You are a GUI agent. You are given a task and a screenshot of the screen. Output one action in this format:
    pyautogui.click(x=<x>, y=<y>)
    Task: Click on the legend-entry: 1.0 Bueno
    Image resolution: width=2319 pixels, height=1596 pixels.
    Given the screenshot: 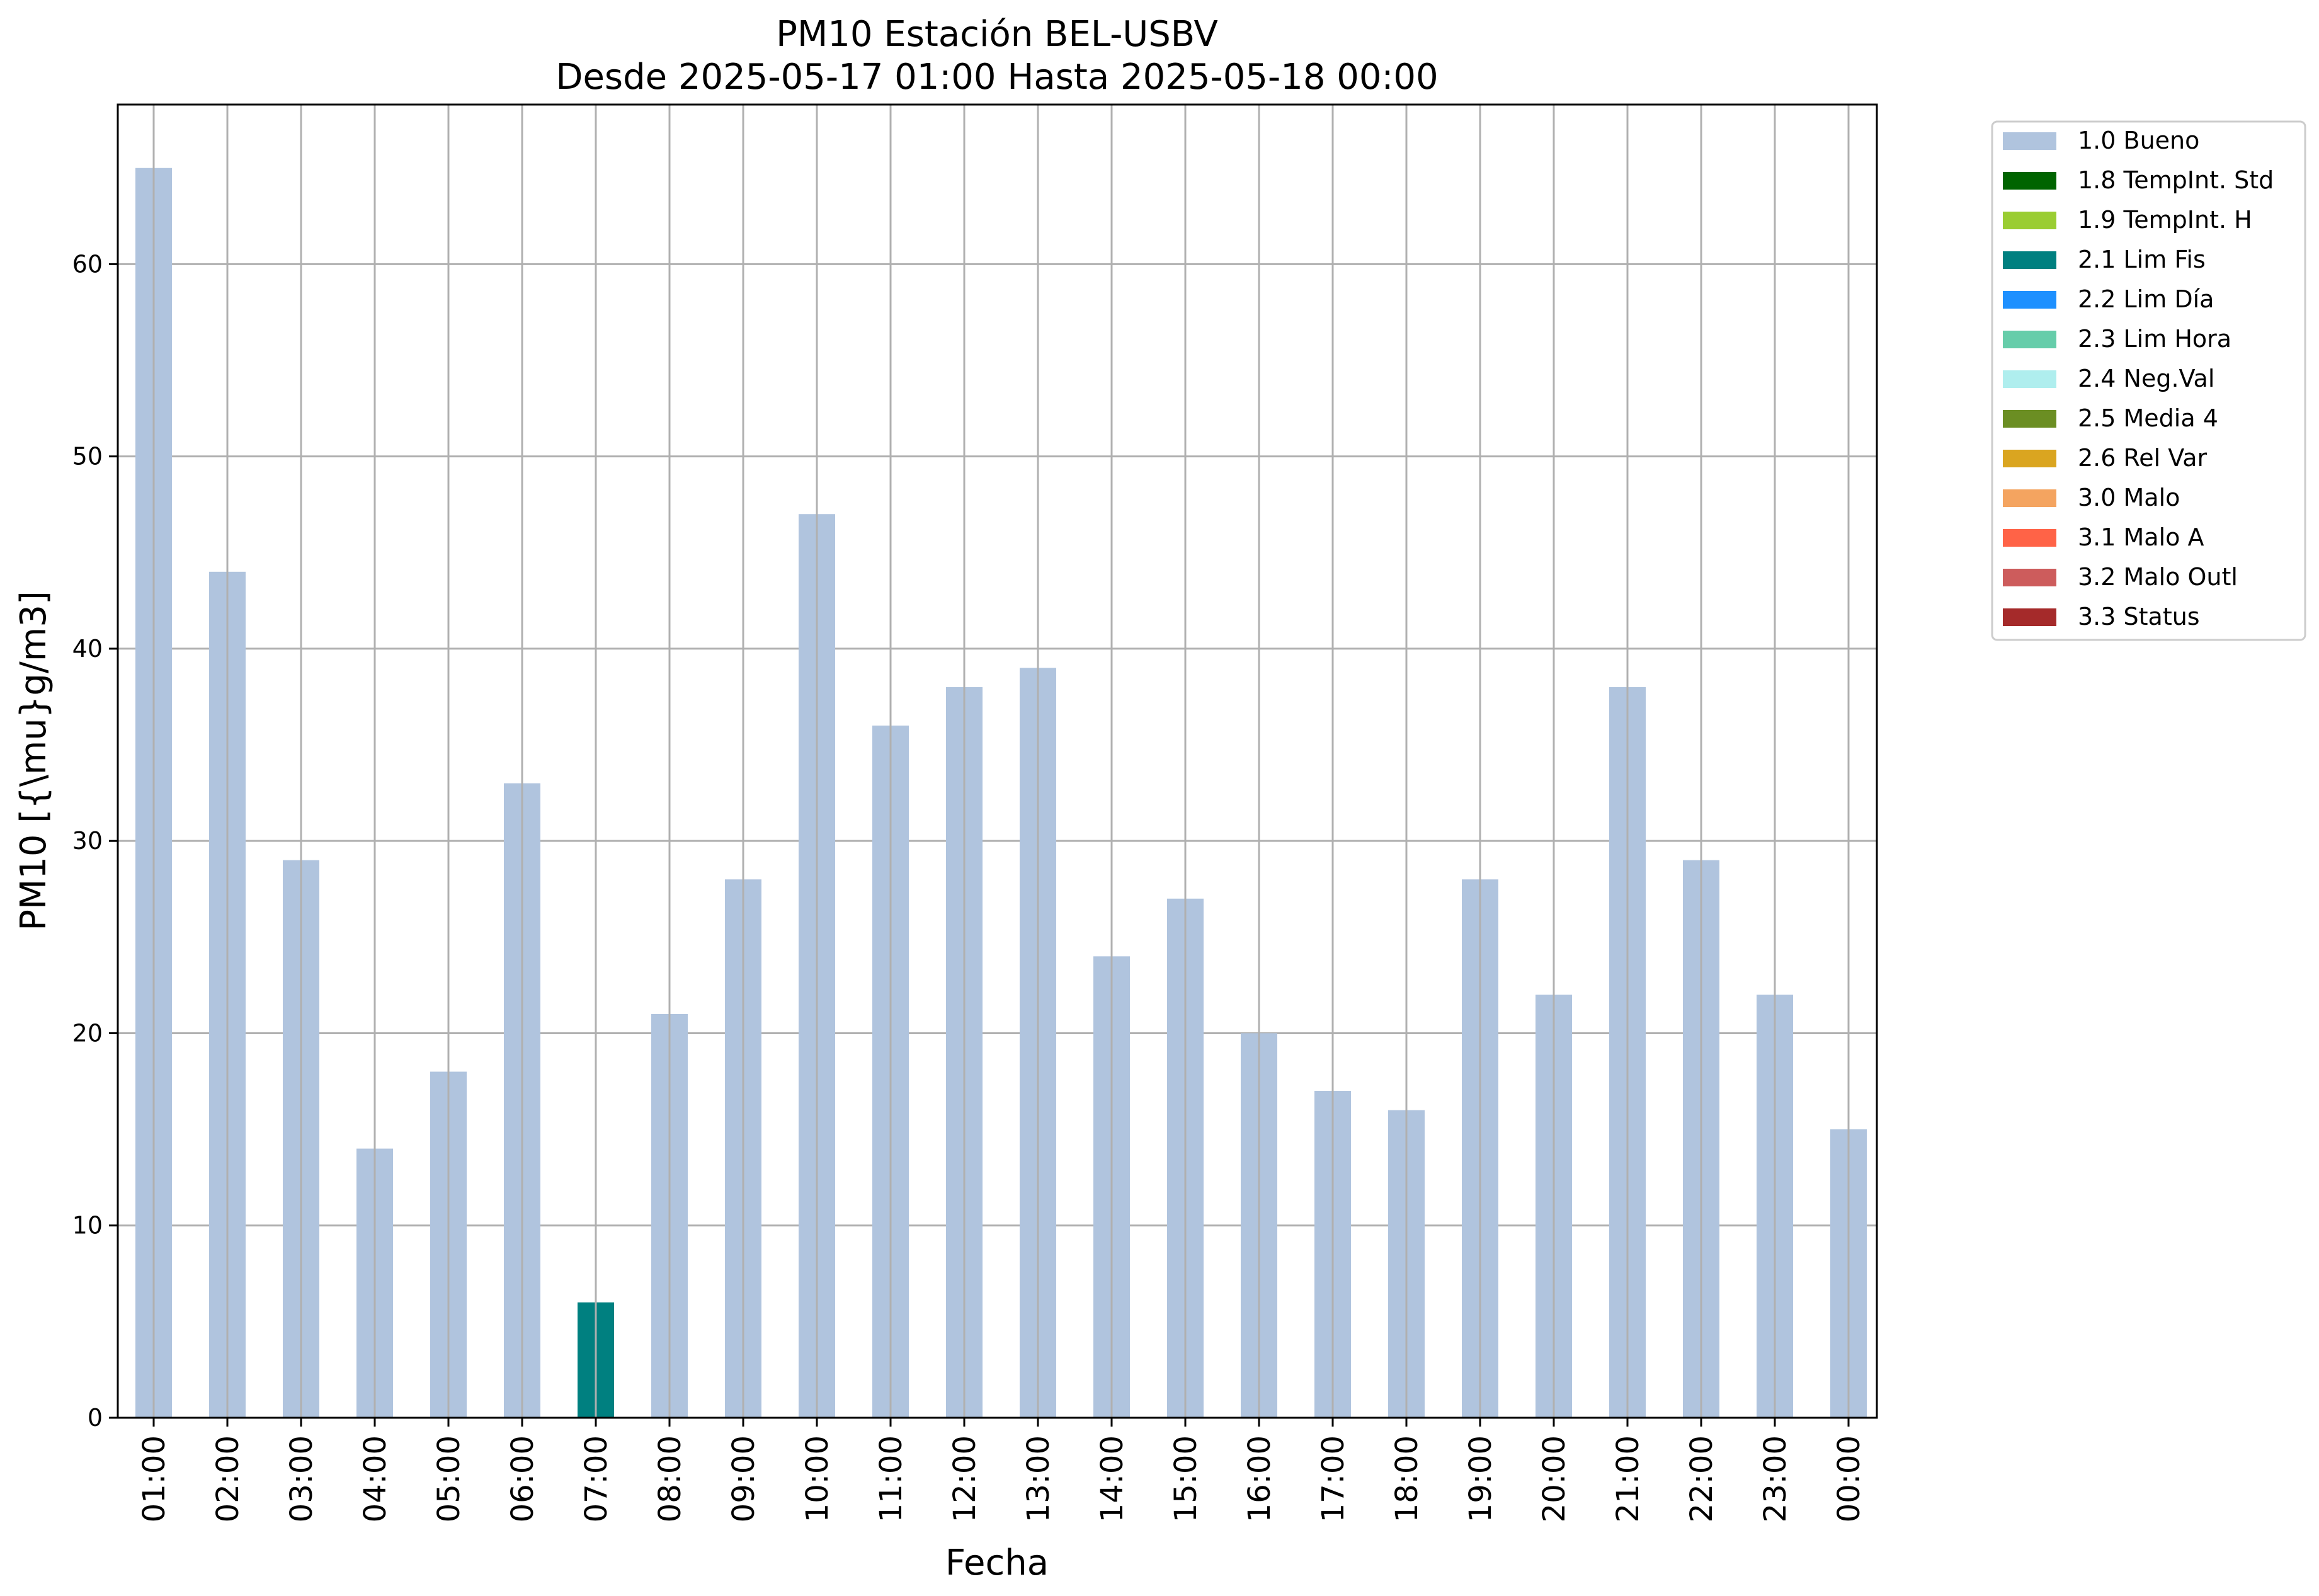 What is the action you would take?
    pyautogui.click(x=2138, y=140)
    